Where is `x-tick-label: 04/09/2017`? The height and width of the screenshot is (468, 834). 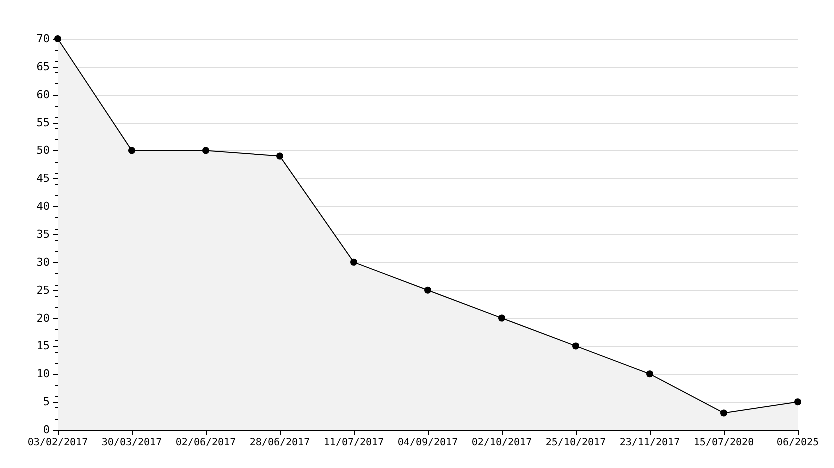
x-tick-label: 04/09/2017 is located at coordinates (428, 443).